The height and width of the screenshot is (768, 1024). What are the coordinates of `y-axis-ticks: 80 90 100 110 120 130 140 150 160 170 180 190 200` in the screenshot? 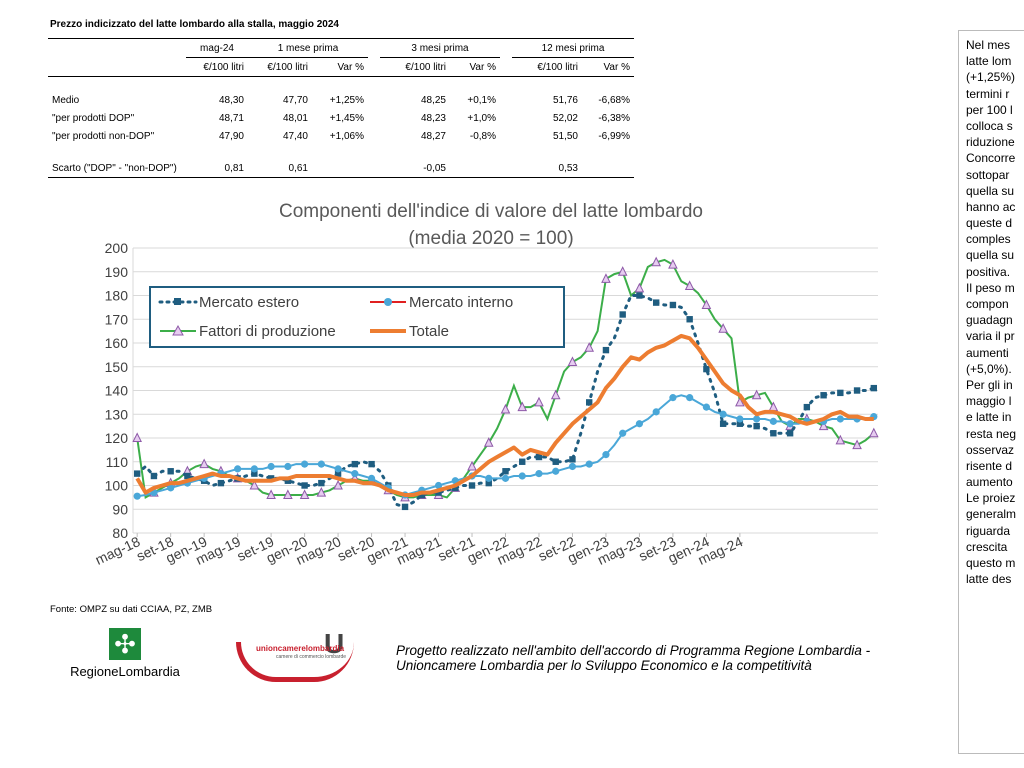 It's located at (117, 390).